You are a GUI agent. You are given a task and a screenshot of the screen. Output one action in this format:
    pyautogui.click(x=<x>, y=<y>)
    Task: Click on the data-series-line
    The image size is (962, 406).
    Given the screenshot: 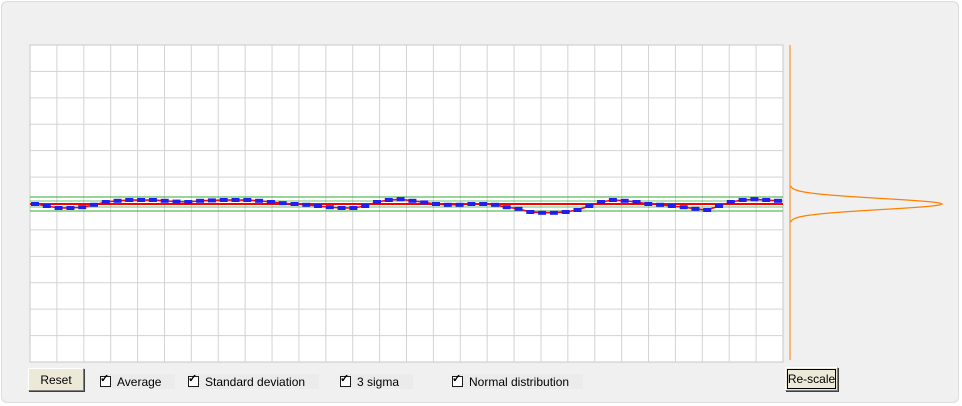 What is the action you would take?
    pyautogui.click(x=406, y=206)
    